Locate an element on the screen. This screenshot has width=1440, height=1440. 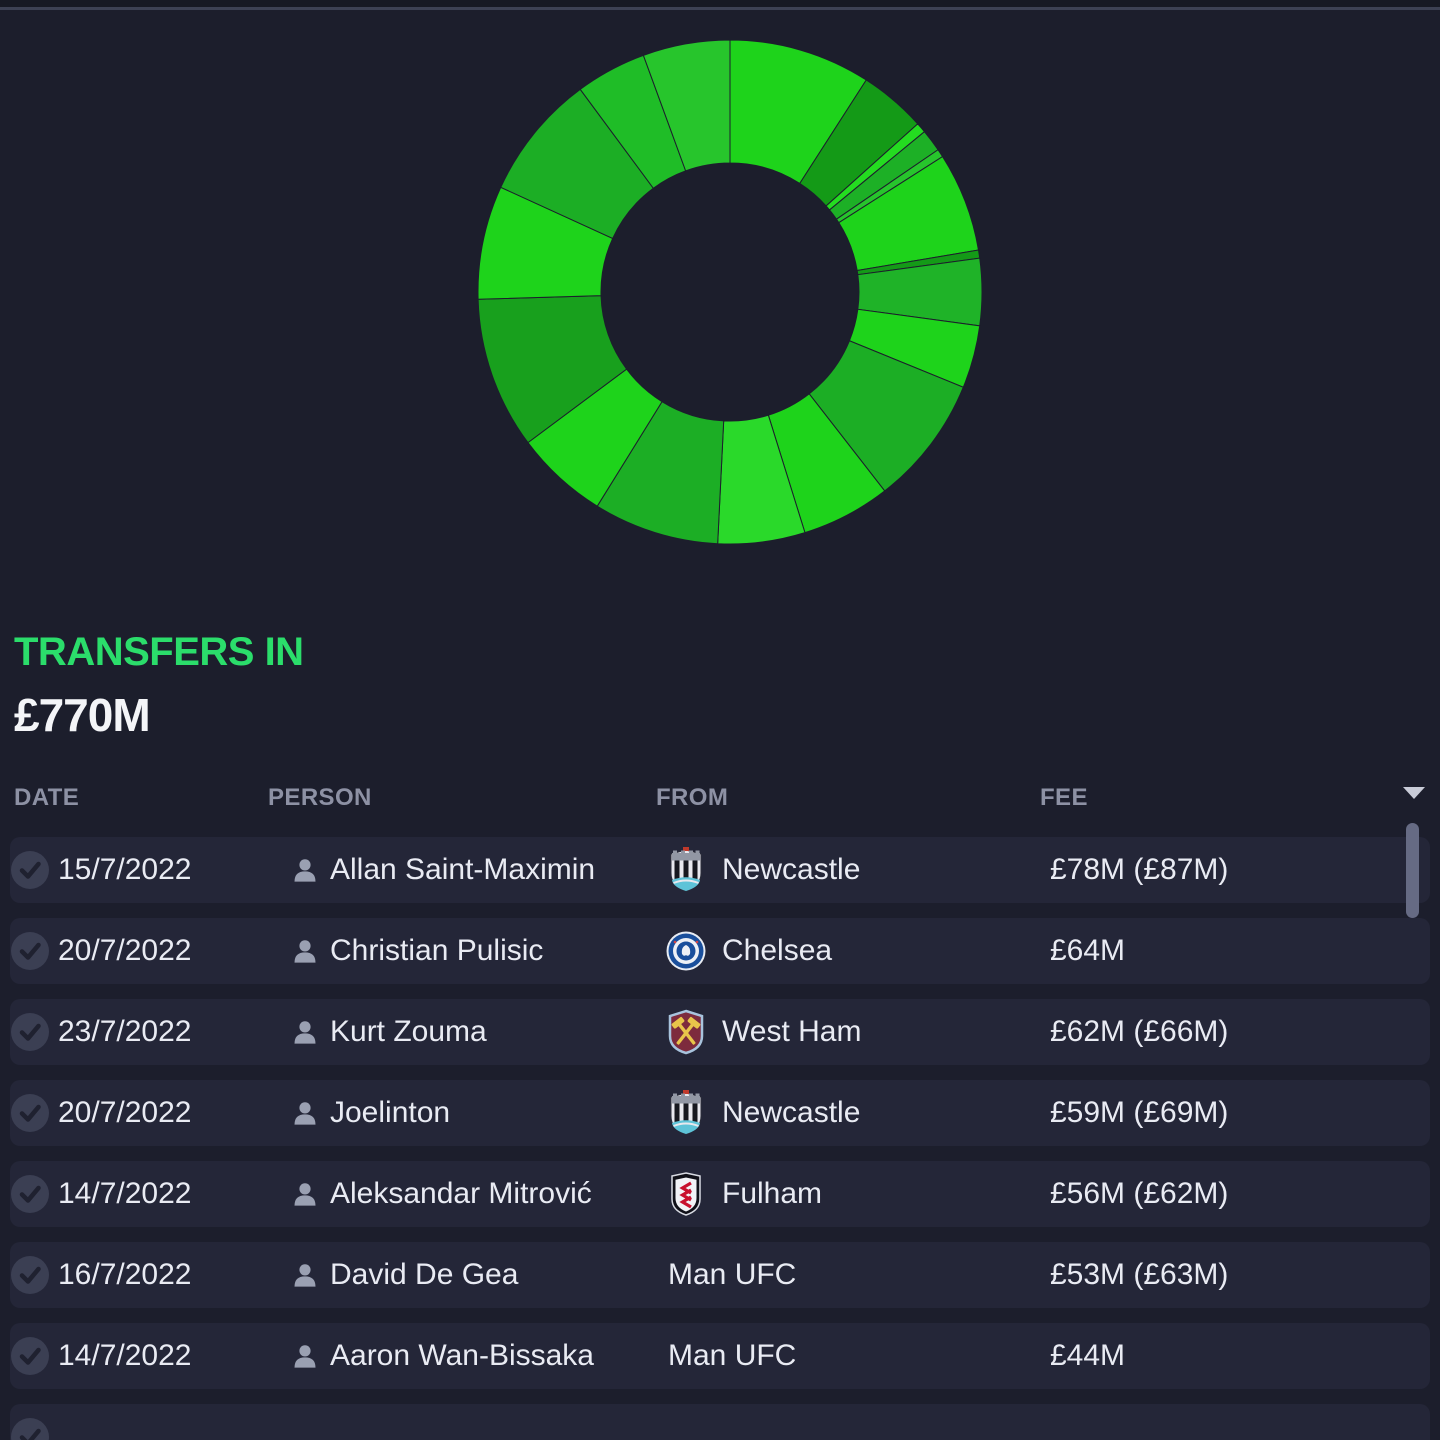
table-row: 16/7/2022 David De Gea Man UFC £53M (£63M) is located at coordinates (720, 1275).